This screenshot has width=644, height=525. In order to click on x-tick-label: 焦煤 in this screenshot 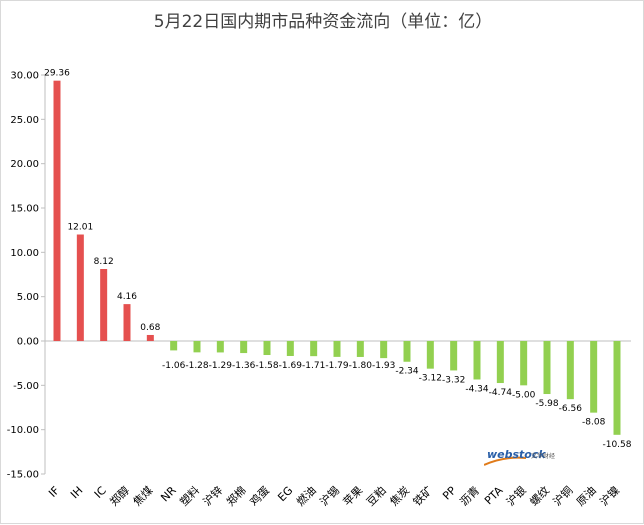, I will do `click(143, 496)`.